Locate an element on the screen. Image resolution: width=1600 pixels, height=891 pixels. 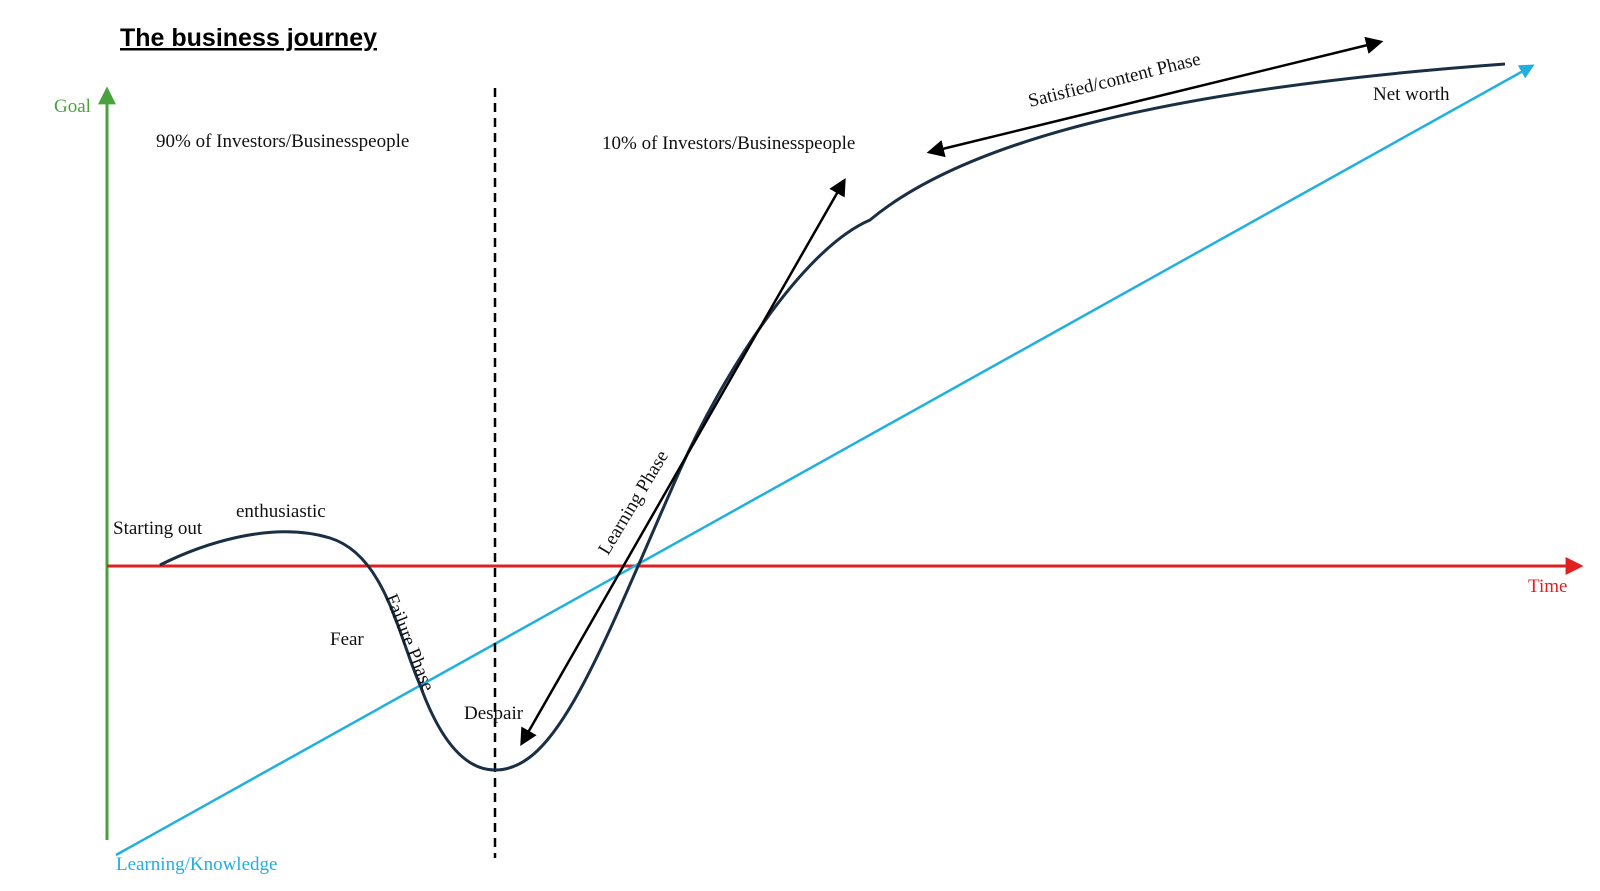
learning-phase-arrow is located at coordinates (683, 462).